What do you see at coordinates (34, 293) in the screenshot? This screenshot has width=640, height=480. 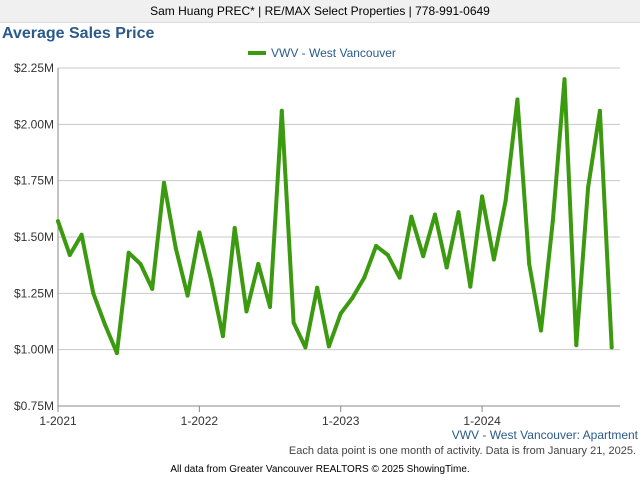 I see `y-tick-label: $1.25M` at bounding box center [34, 293].